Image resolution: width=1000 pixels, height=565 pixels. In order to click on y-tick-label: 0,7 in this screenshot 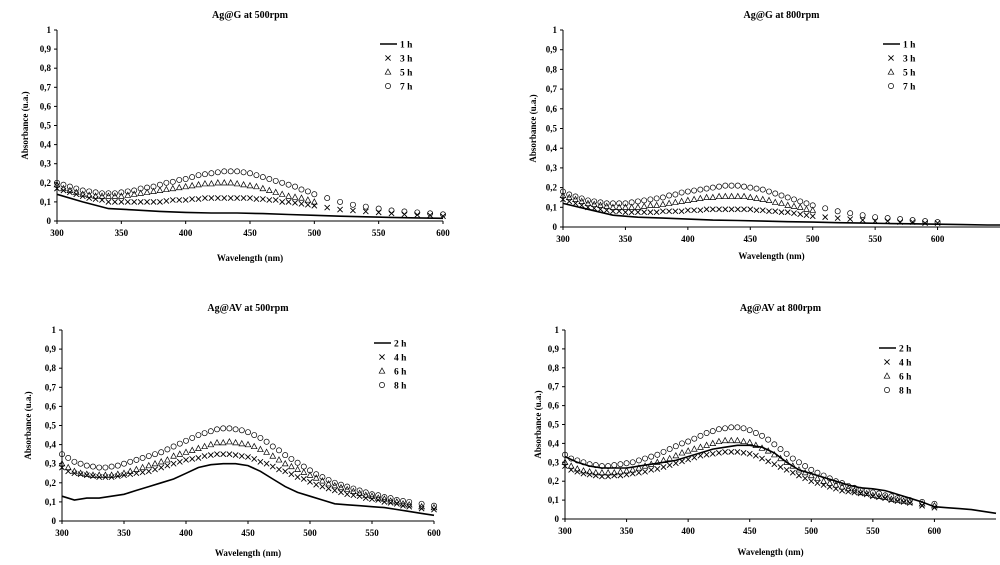, I will do `click(46, 87)`.